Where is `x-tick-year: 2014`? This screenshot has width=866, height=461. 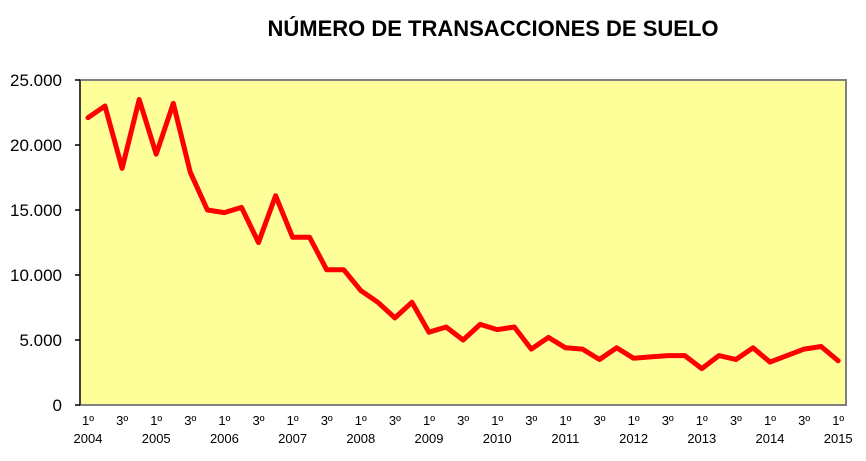
x-tick-year: 2014 is located at coordinates (770, 438).